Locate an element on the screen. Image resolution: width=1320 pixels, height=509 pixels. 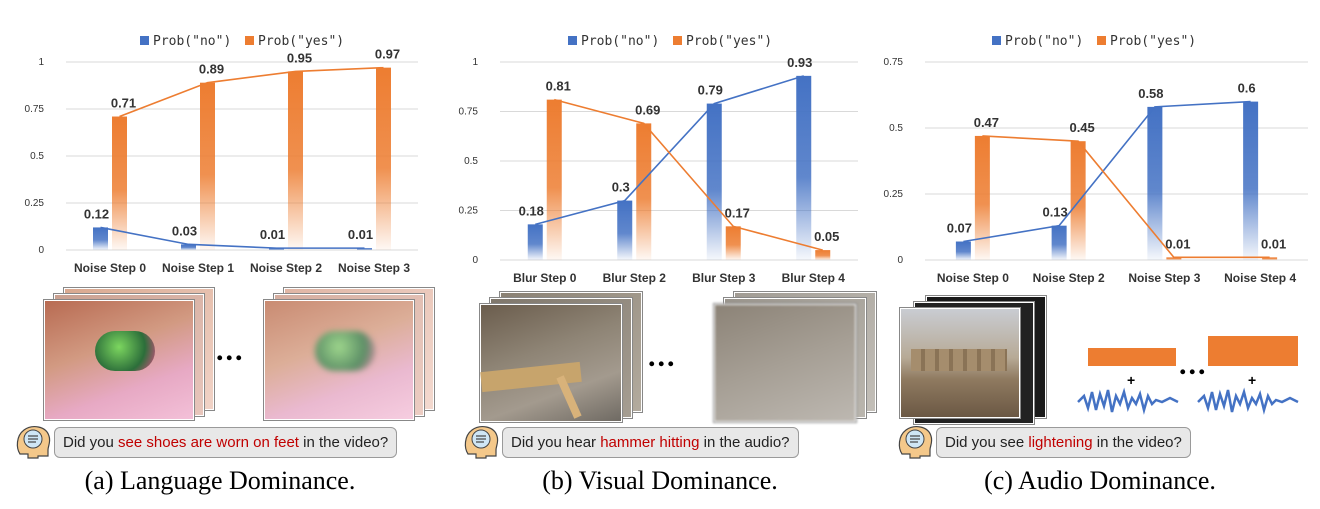
data-label-no: 0.07 is located at coordinates (959, 228).